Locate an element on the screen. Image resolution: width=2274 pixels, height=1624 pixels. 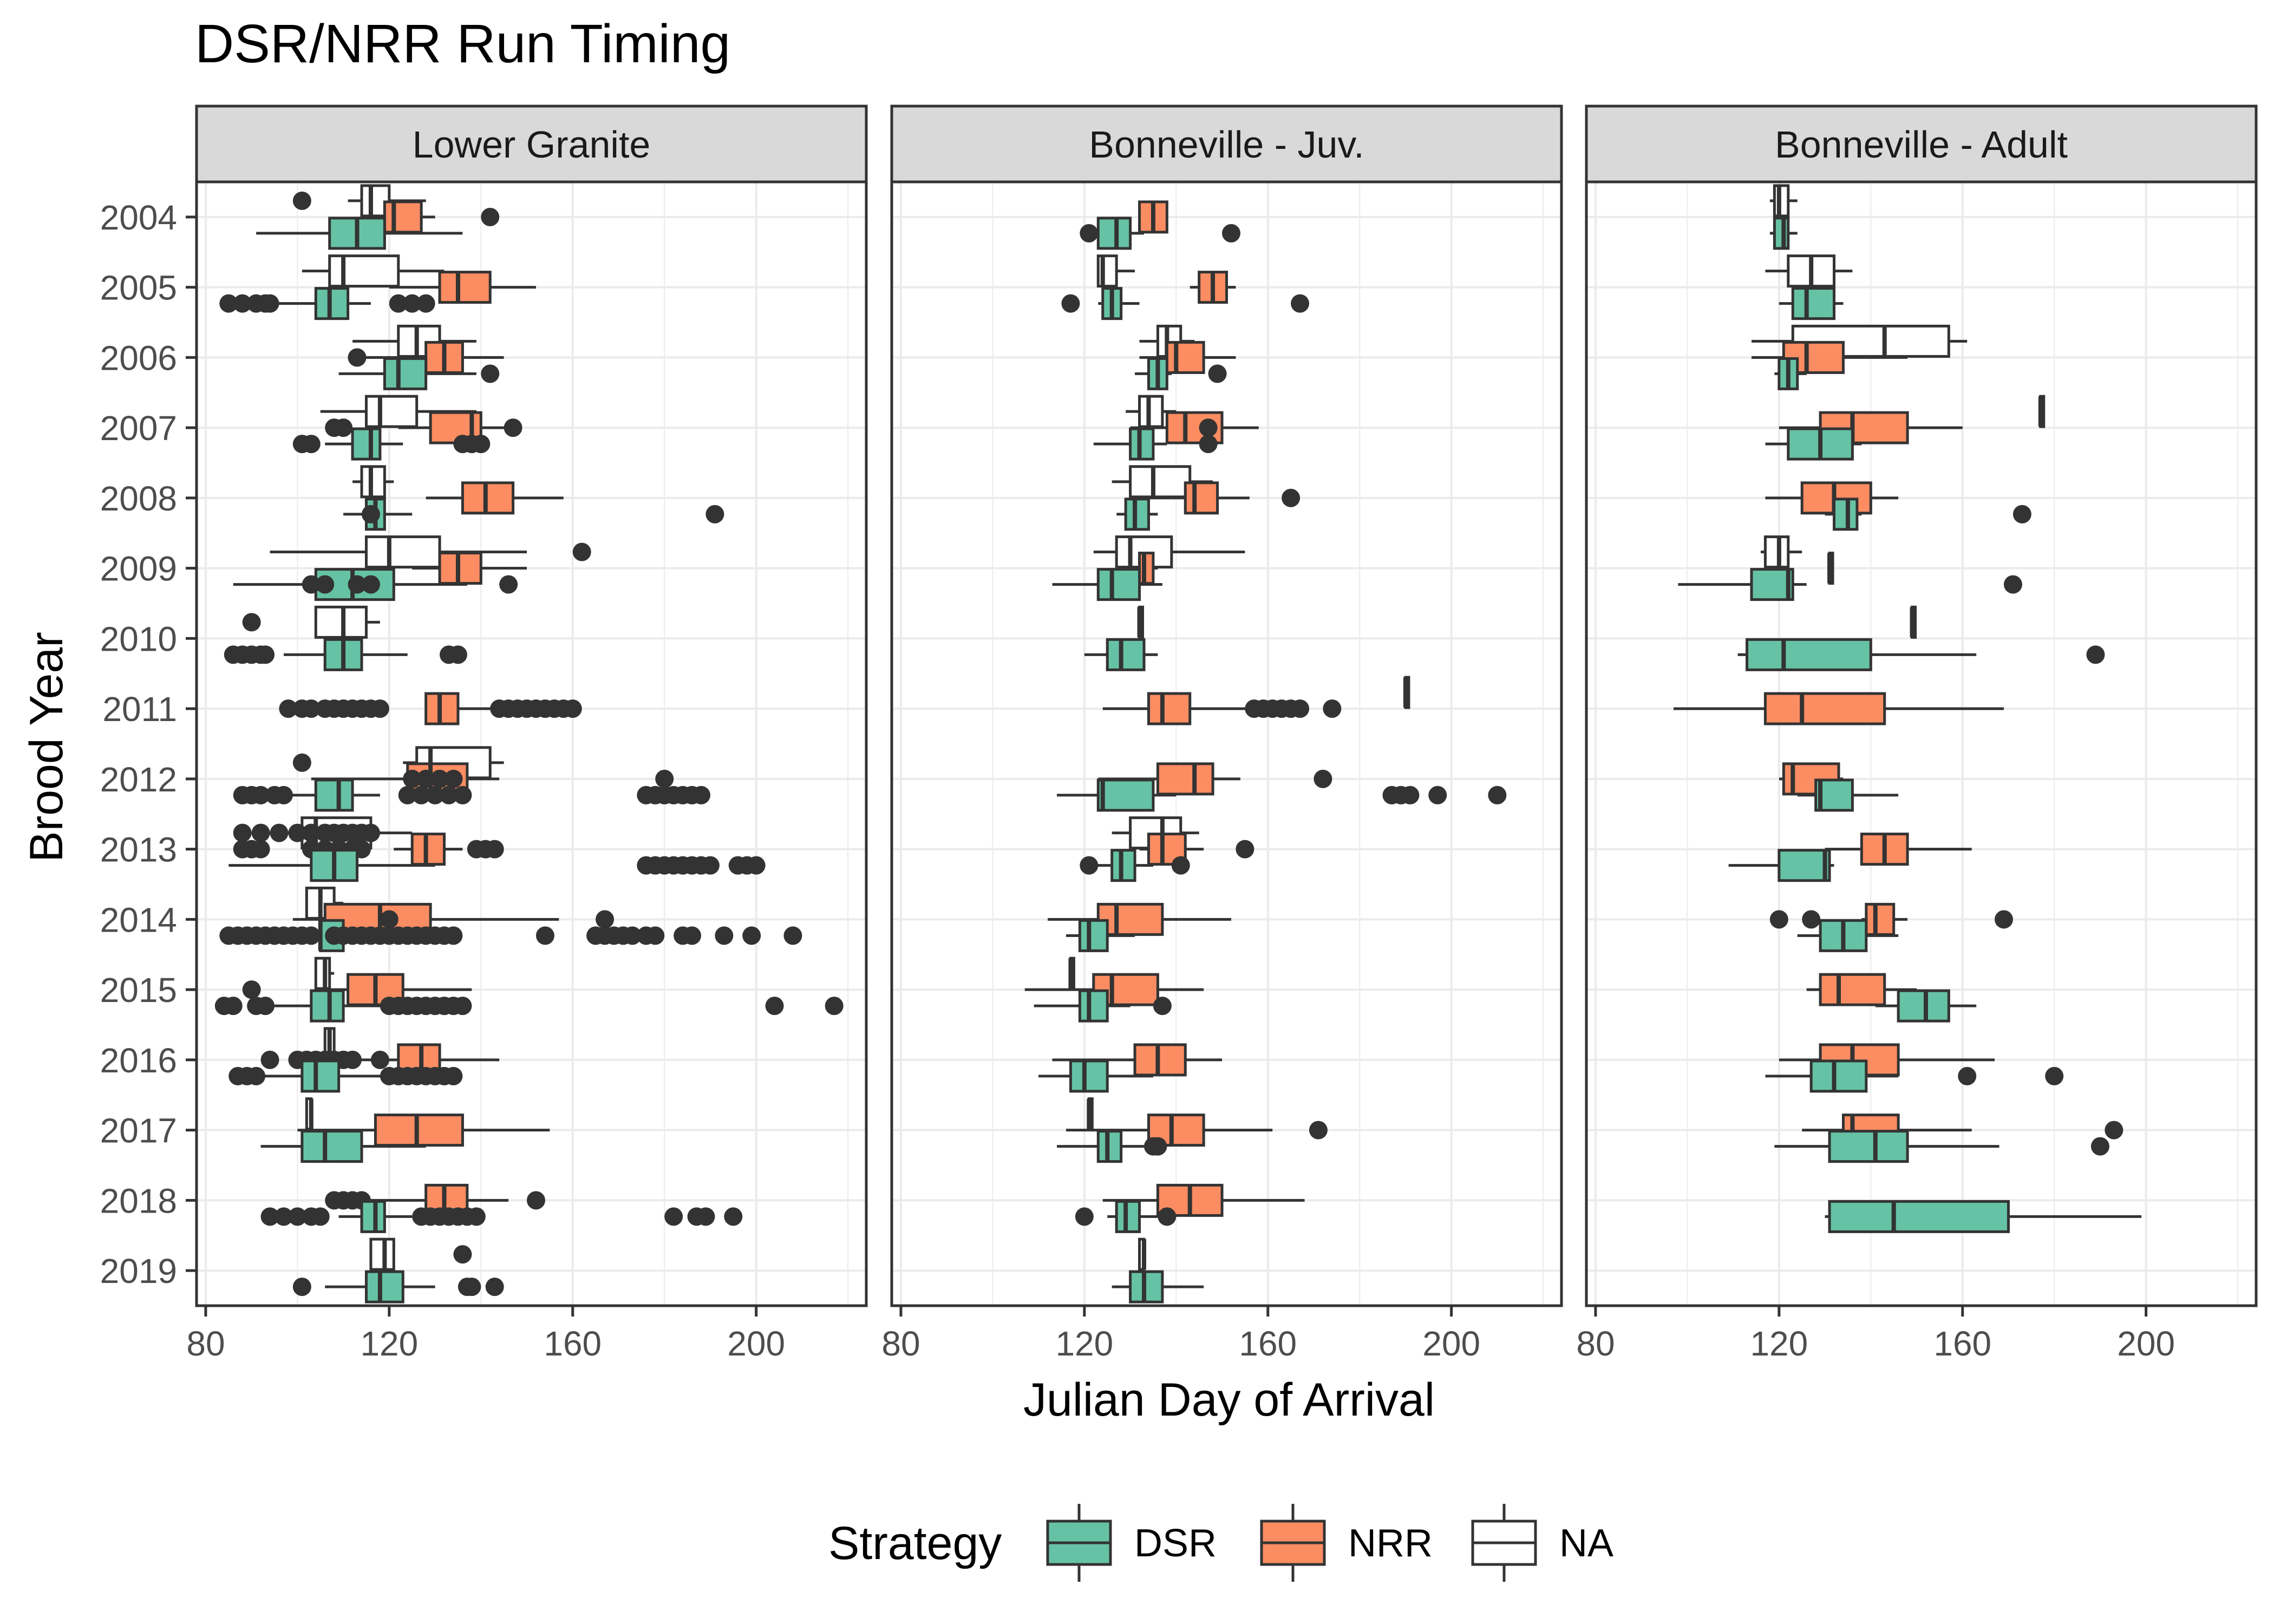
y-axis-title: Brood Year is located at coordinates (47, 747).